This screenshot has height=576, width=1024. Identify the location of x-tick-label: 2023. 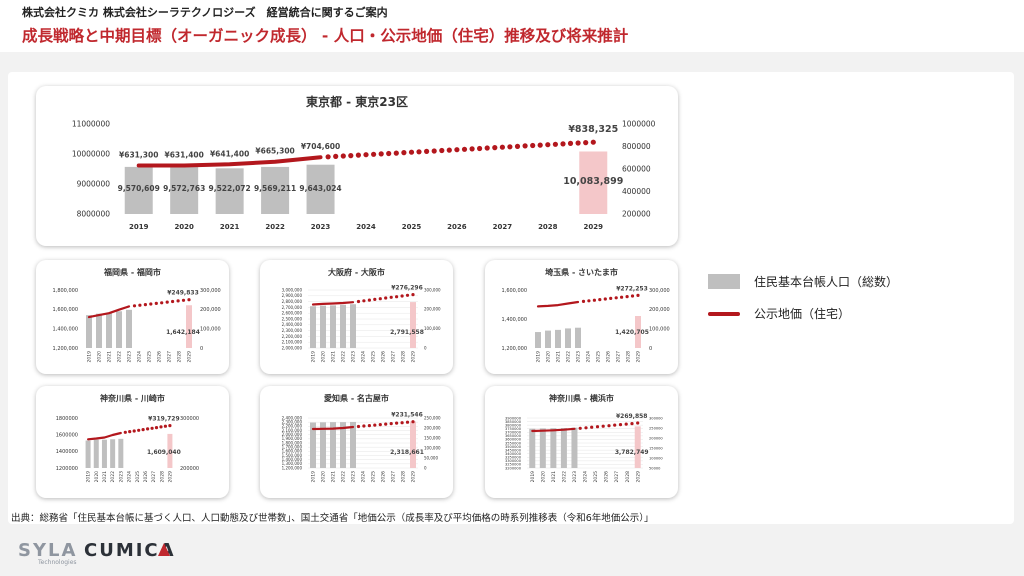
(121, 477).